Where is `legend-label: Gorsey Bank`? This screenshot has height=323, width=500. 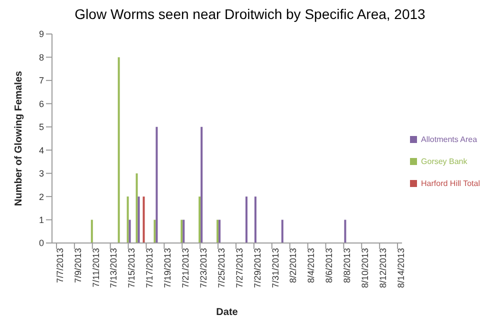 legend-label: Gorsey Bank is located at coordinates (444, 161).